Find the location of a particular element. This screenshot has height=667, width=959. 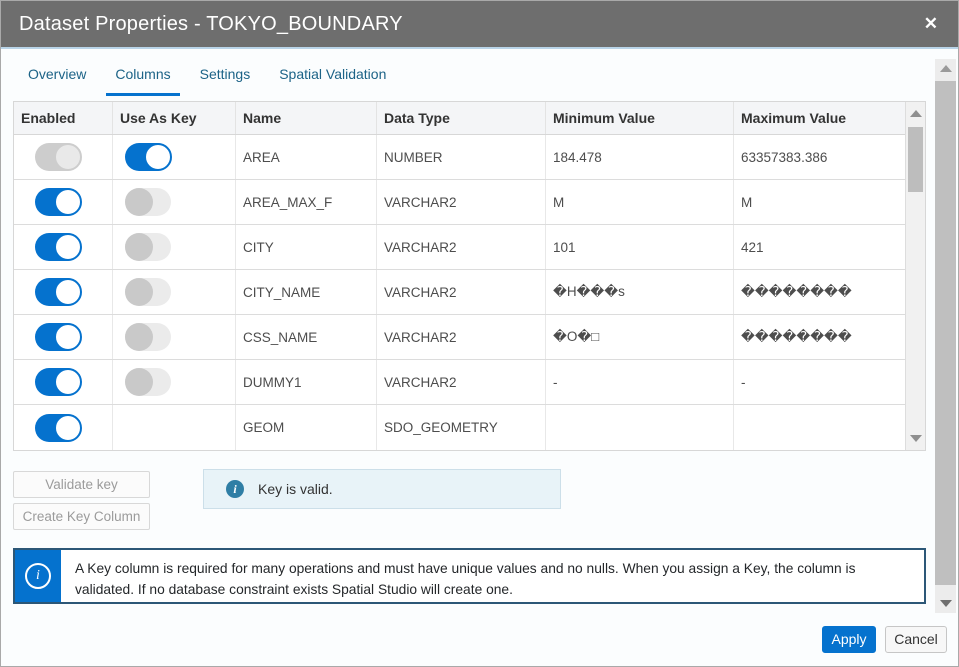

dialog-scrollbar-thumb is located at coordinates (945, 333).